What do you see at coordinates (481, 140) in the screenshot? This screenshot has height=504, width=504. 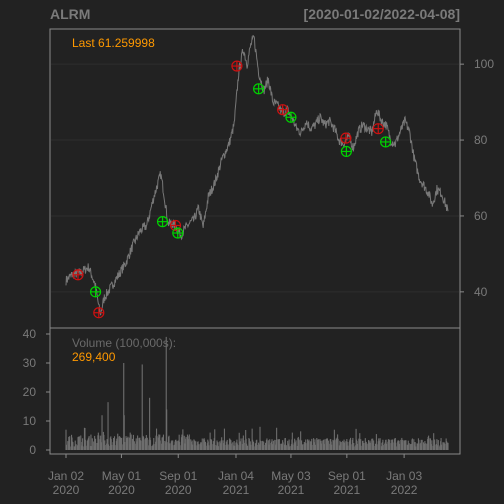 I see `price-axis-tick-label: 80` at bounding box center [481, 140].